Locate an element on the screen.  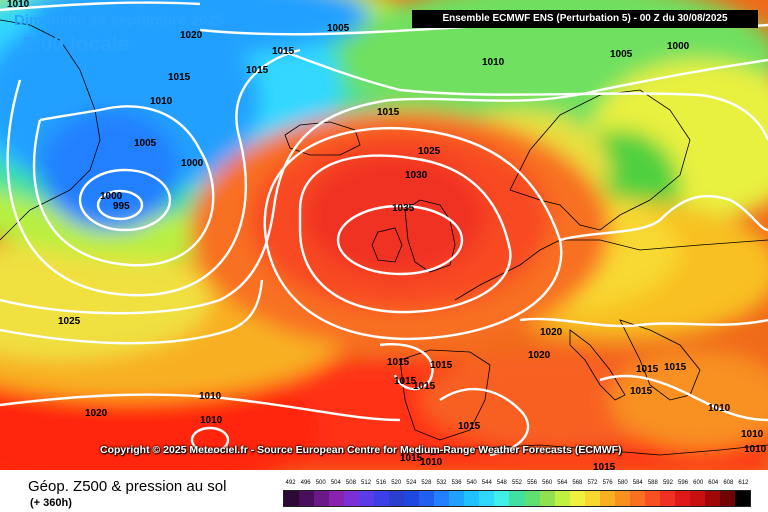
legend-tick-label: 520 is located at coordinates (396, 483).